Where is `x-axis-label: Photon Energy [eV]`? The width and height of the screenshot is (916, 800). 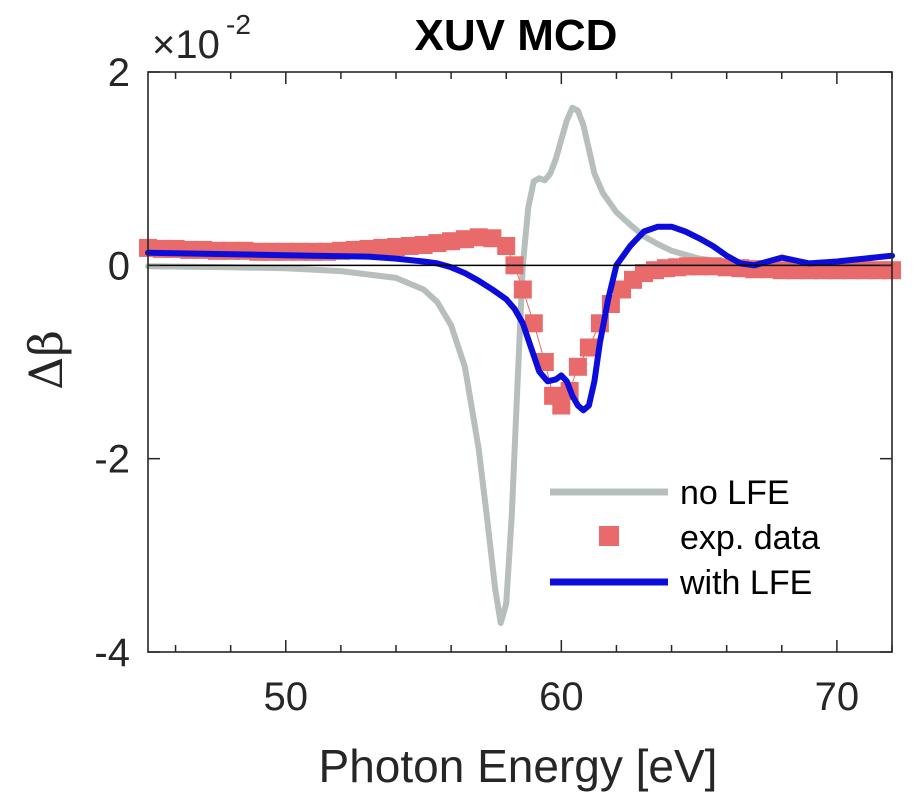
x-axis-label: Photon Energy [eV] is located at coordinates (518, 766).